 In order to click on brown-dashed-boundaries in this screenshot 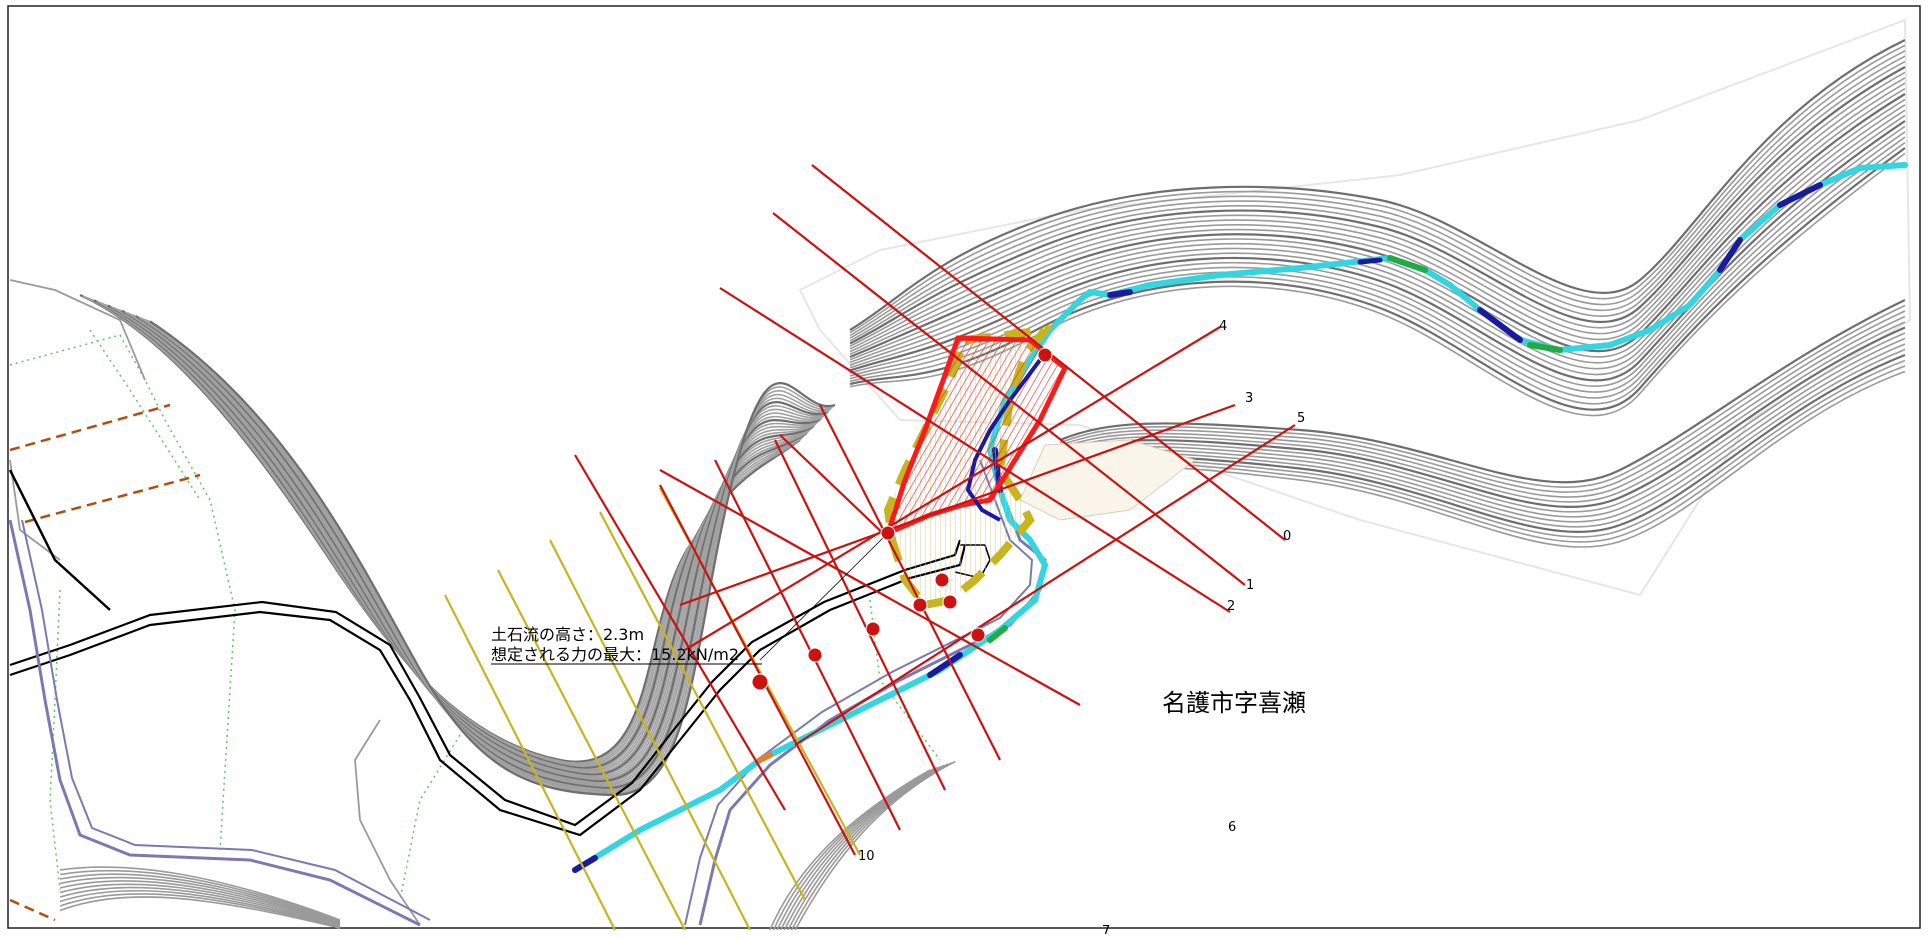, I will do `click(105, 662)`.